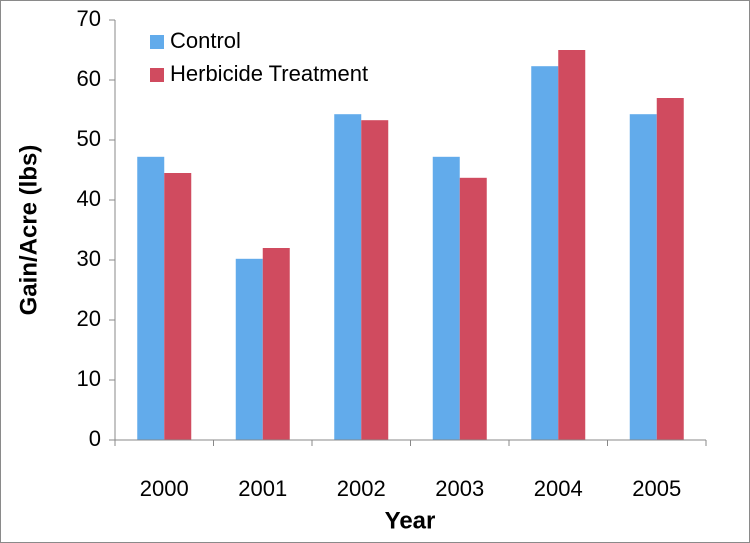  Describe the element at coordinates (89, 78) in the screenshot. I see `y-tick-label: 60` at that location.